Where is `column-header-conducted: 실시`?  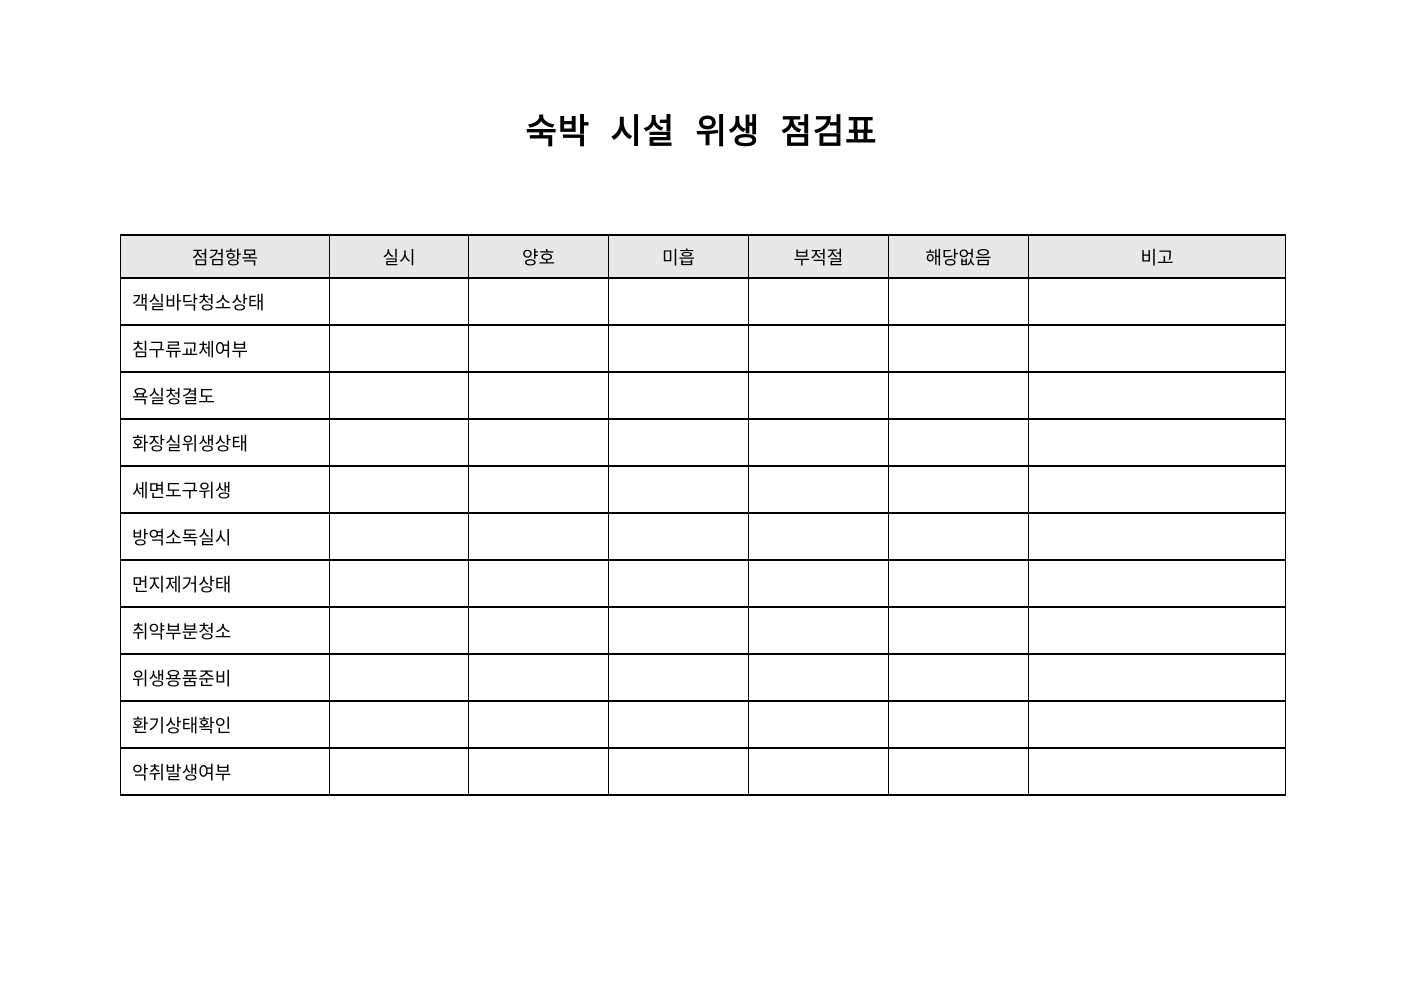 column-header-conducted: 실시 is located at coordinates (399, 256).